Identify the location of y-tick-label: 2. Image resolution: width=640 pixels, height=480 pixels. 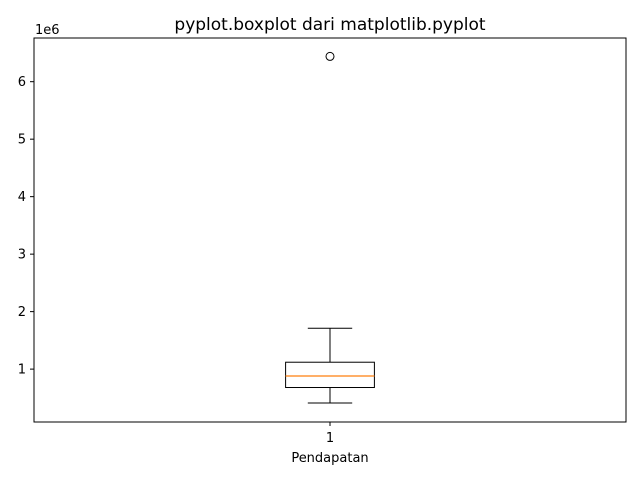
(22, 312).